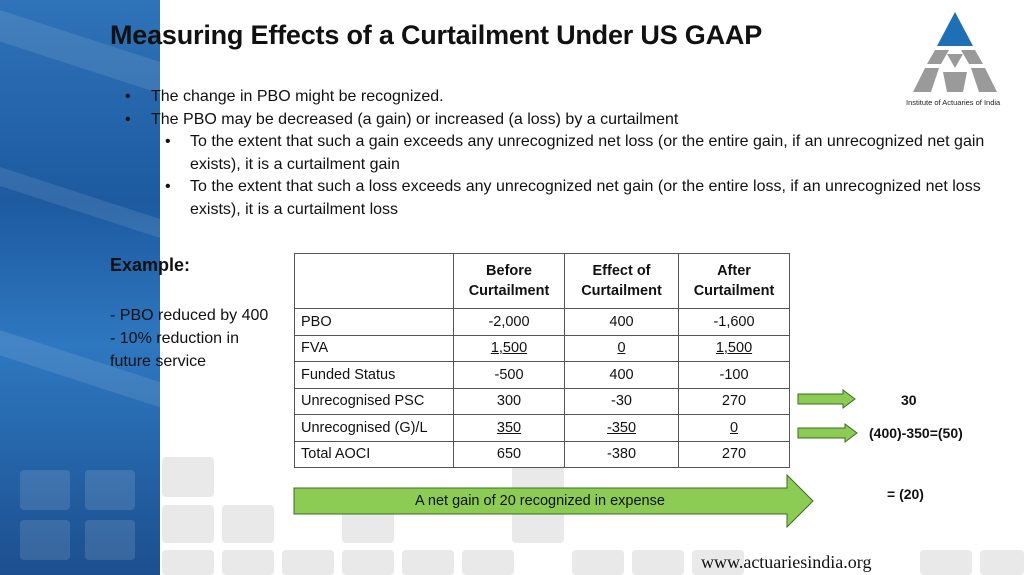 The width and height of the screenshot is (1024, 575). What do you see at coordinates (621, 454) in the screenshot?
I see `cell-effect: -380` at bounding box center [621, 454].